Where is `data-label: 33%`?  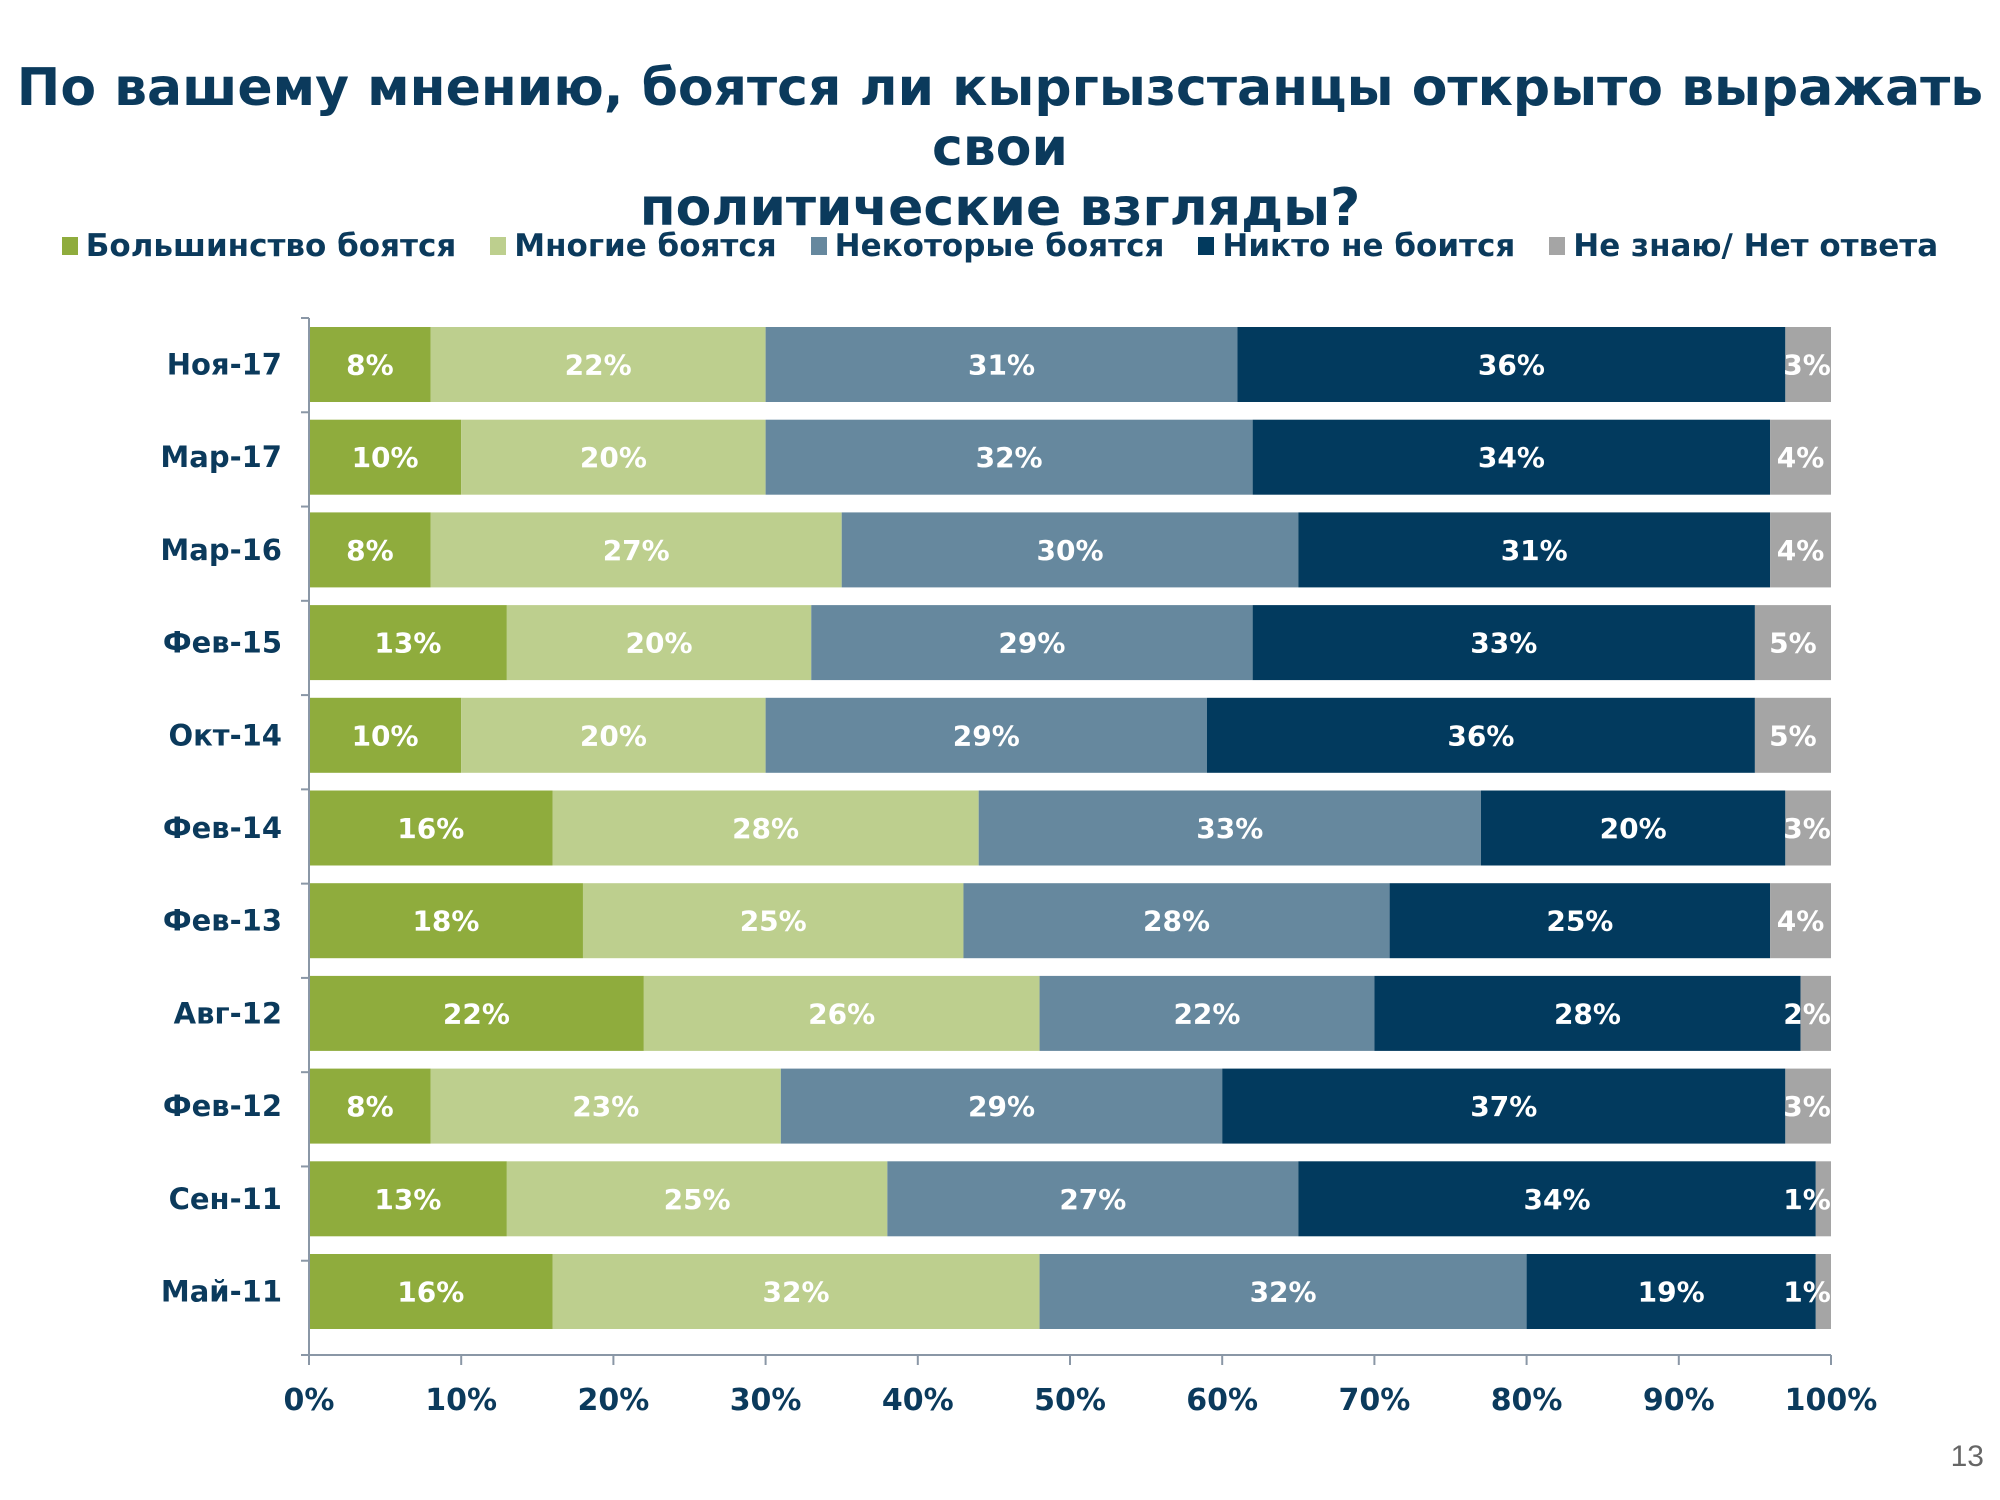
data-label: 33% is located at coordinates (1503, 643).